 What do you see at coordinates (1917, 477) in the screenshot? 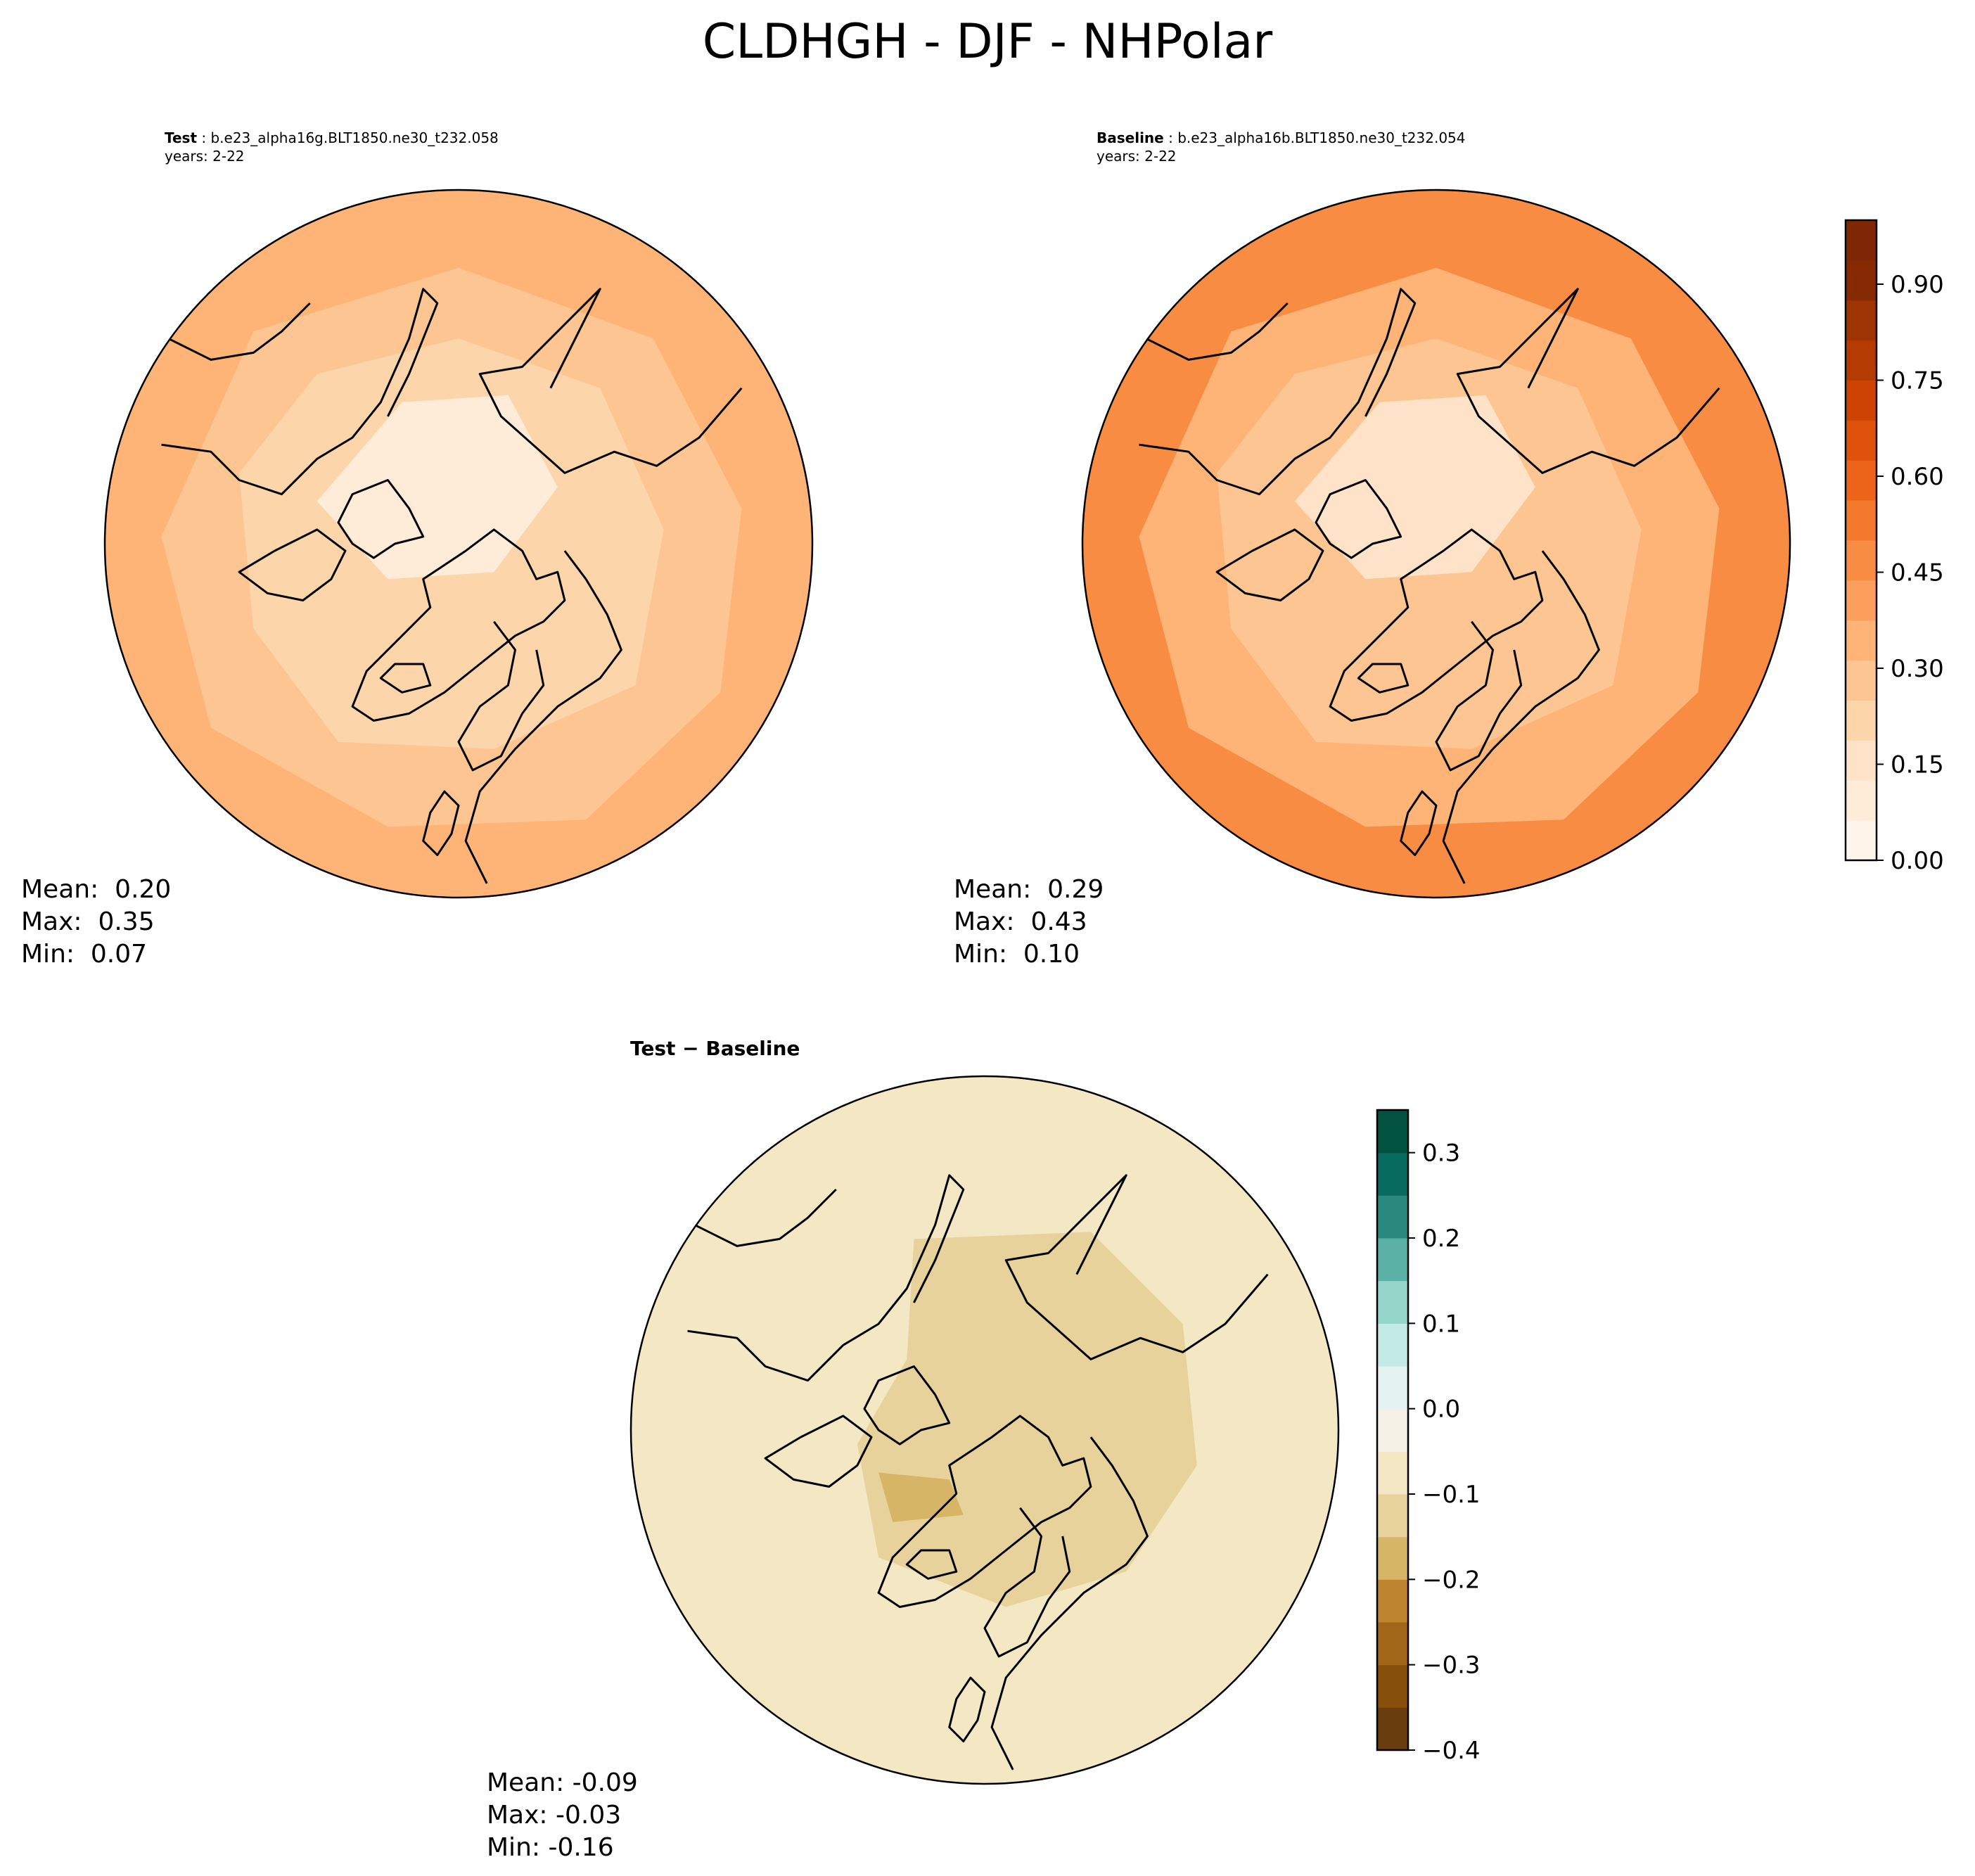
I see `colorbar-tick-label: 0.60` at bounding box center [1917, 477].